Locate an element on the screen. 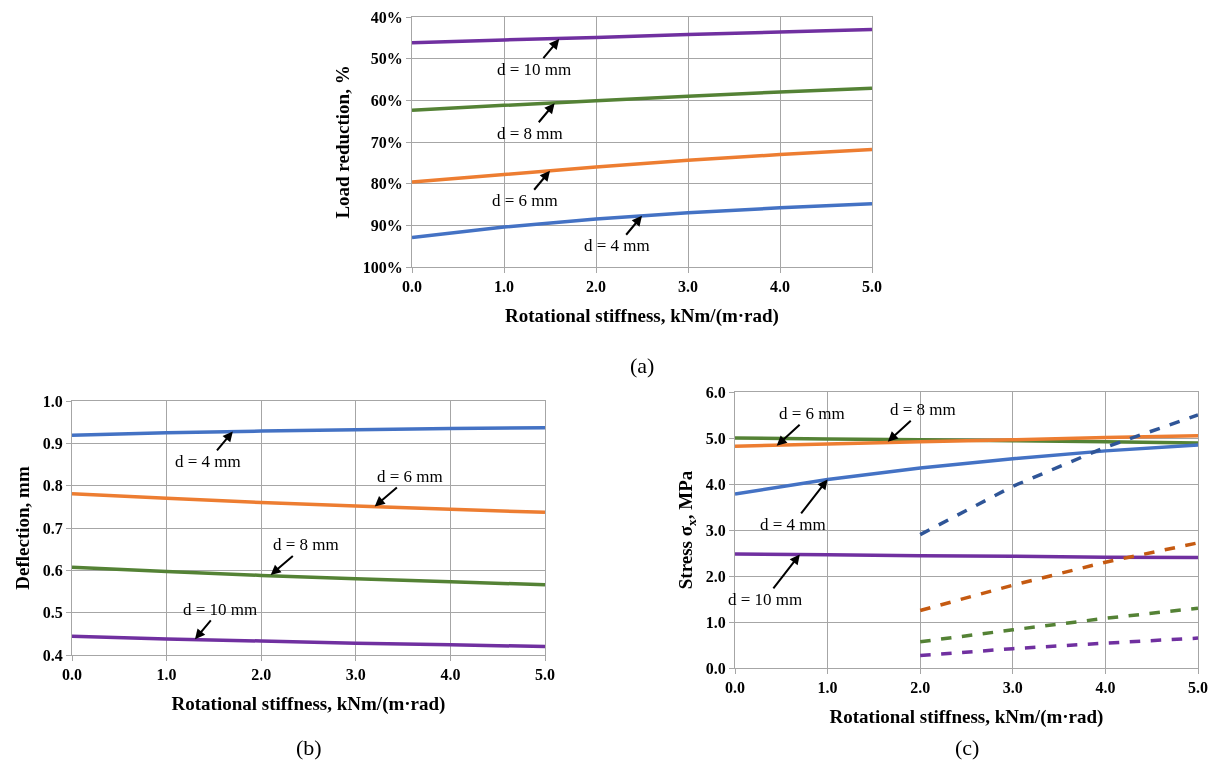 The image size is (1218, 767). y-tick-label: 6.0 is located at coordinates (715, 392).